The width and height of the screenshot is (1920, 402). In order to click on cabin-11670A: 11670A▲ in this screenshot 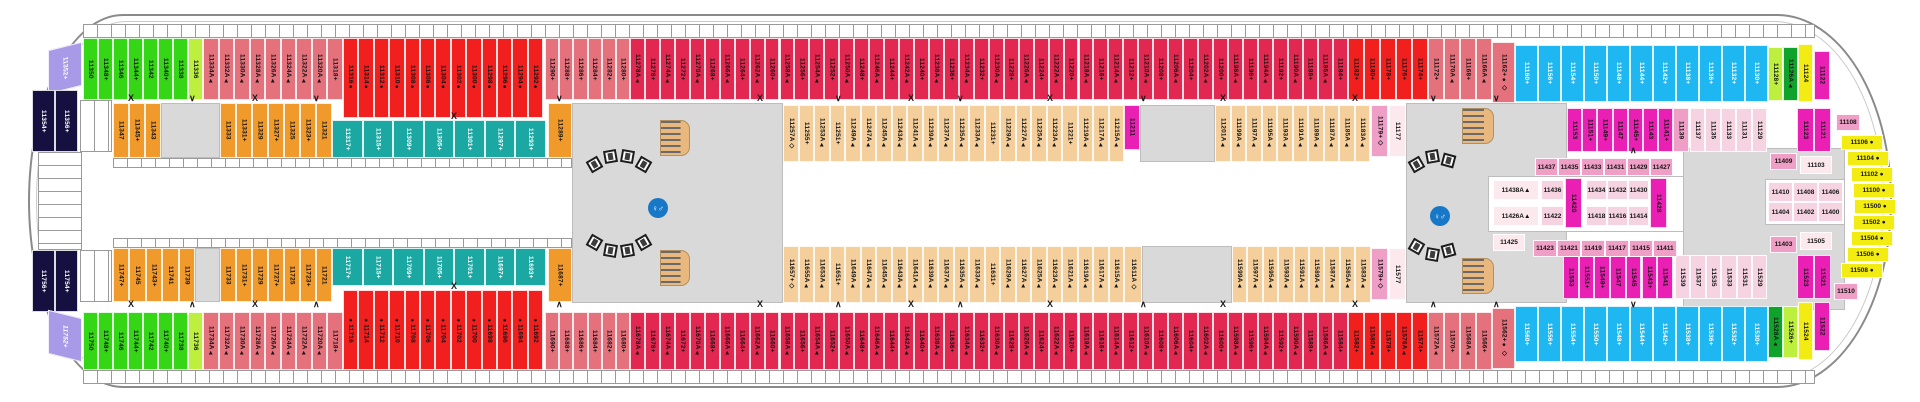, I will do `click(697, 341)`.